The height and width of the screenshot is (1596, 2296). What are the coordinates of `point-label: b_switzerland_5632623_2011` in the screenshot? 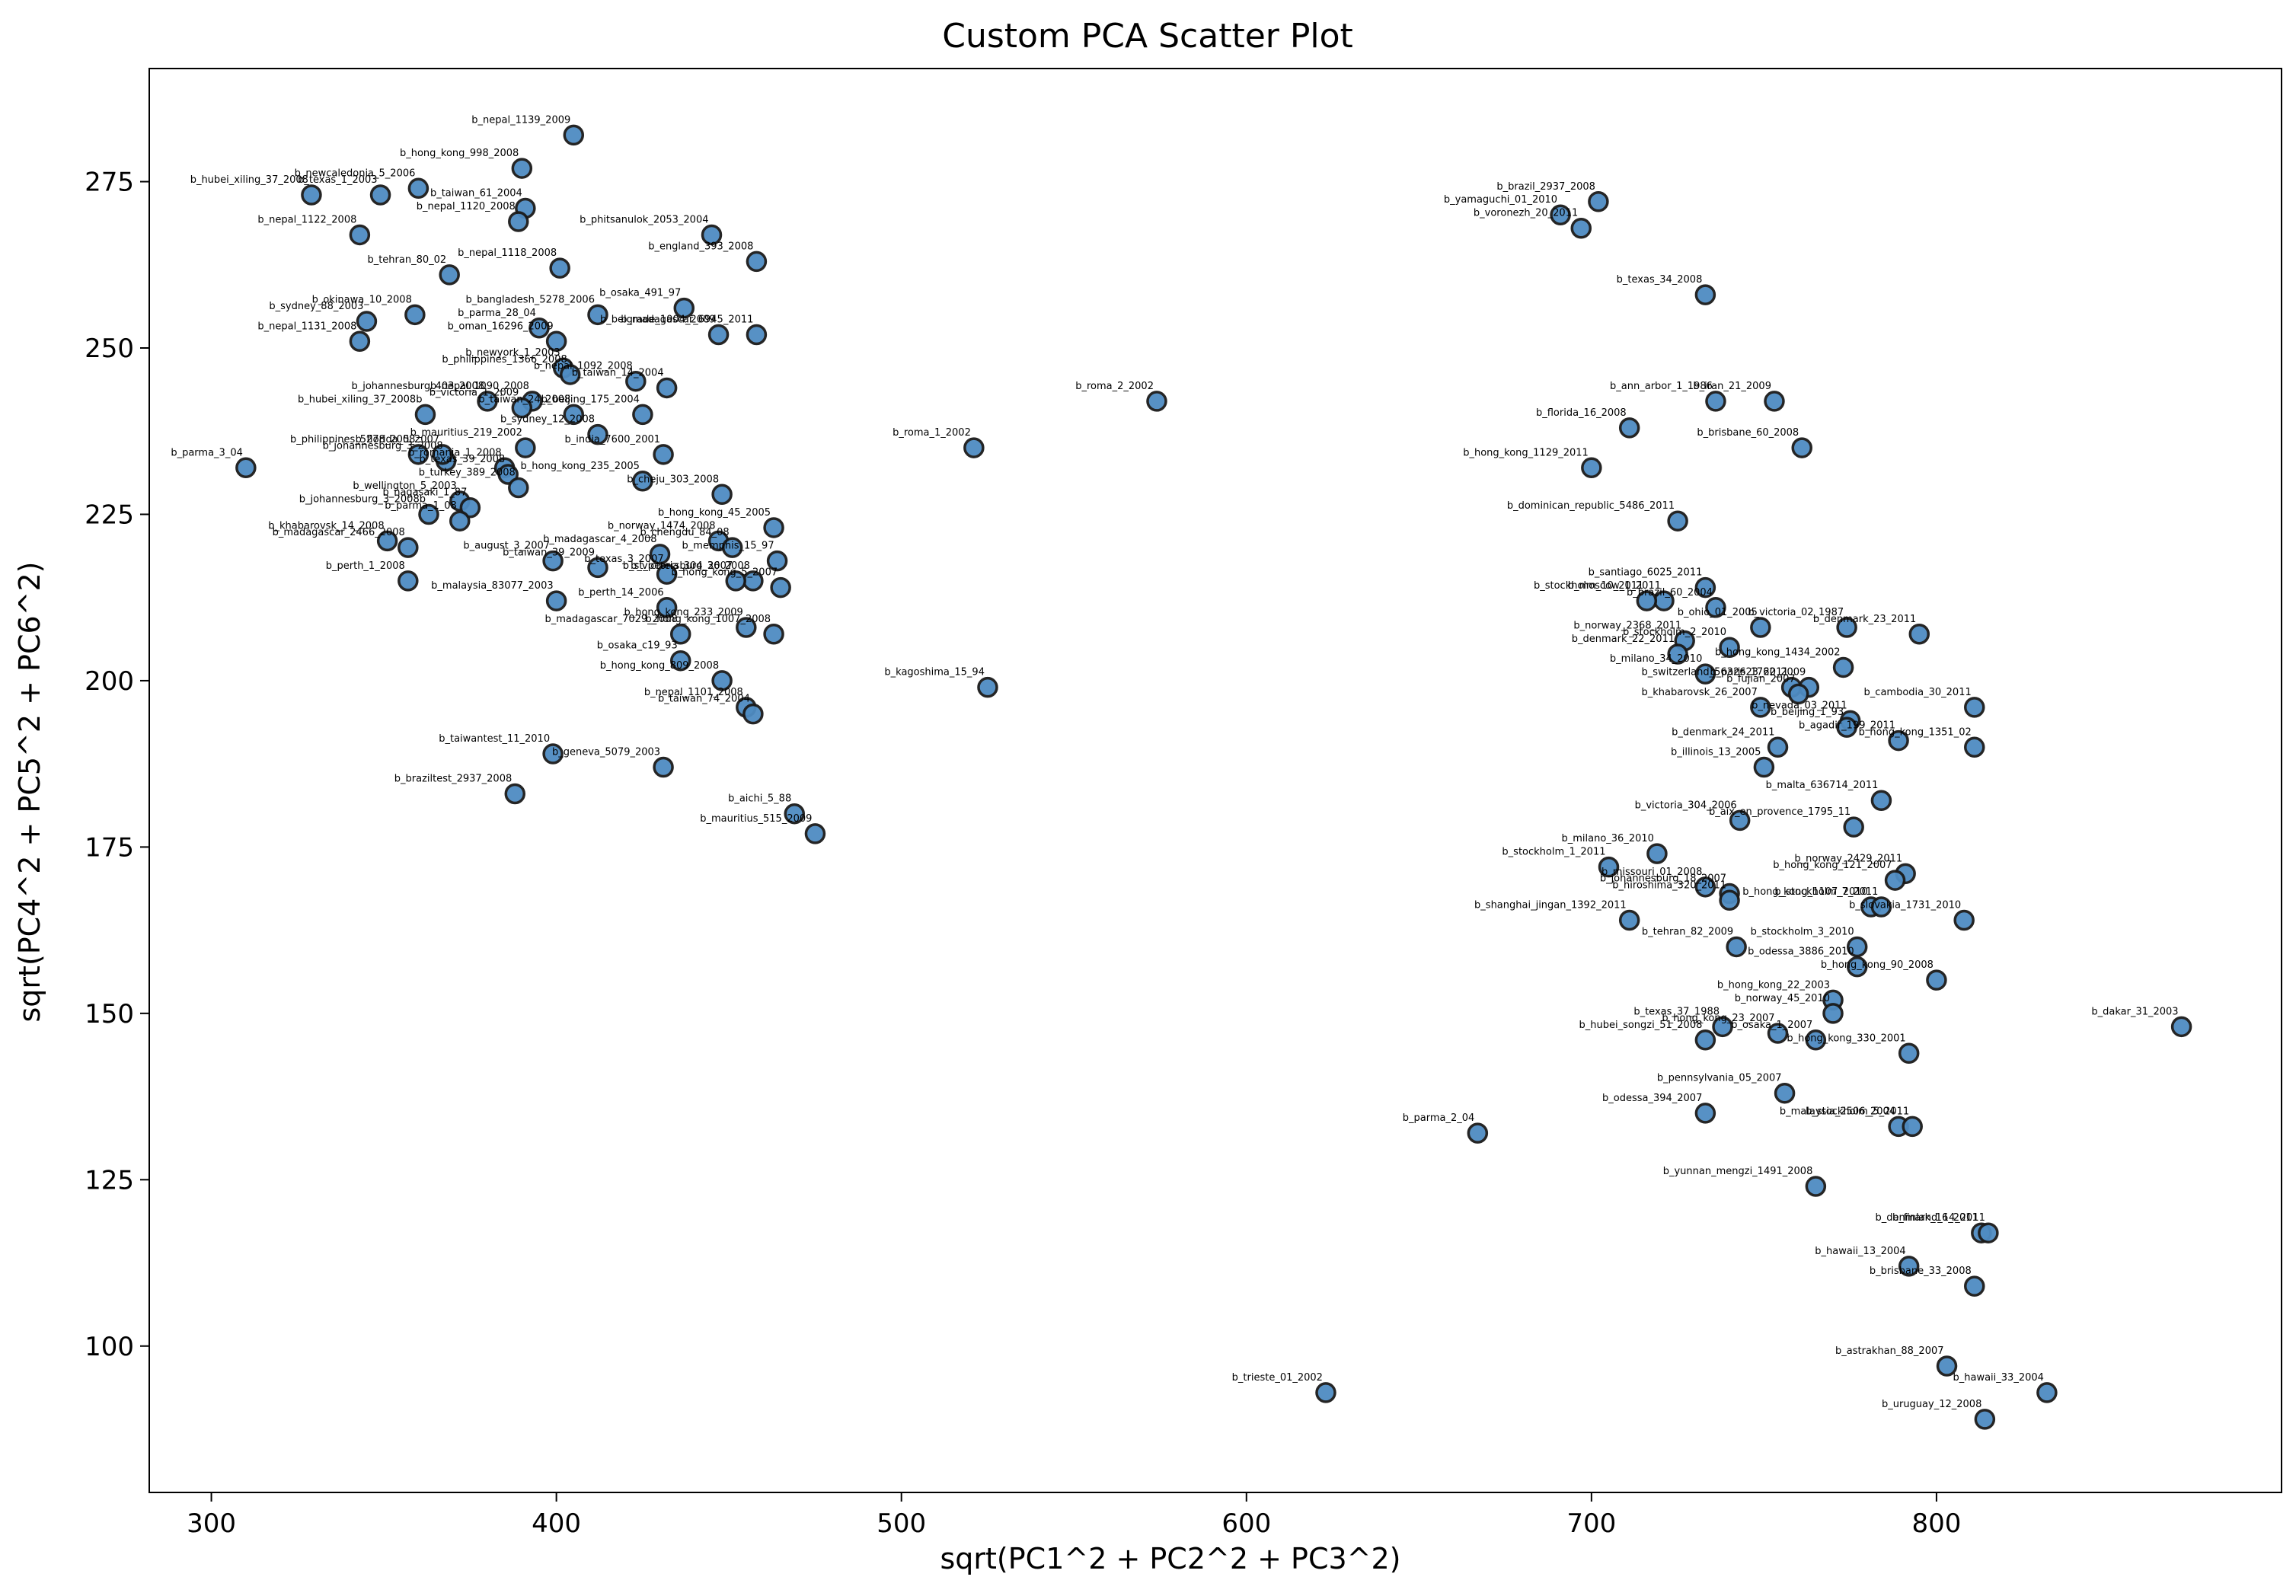 It's located at (1716, 672).